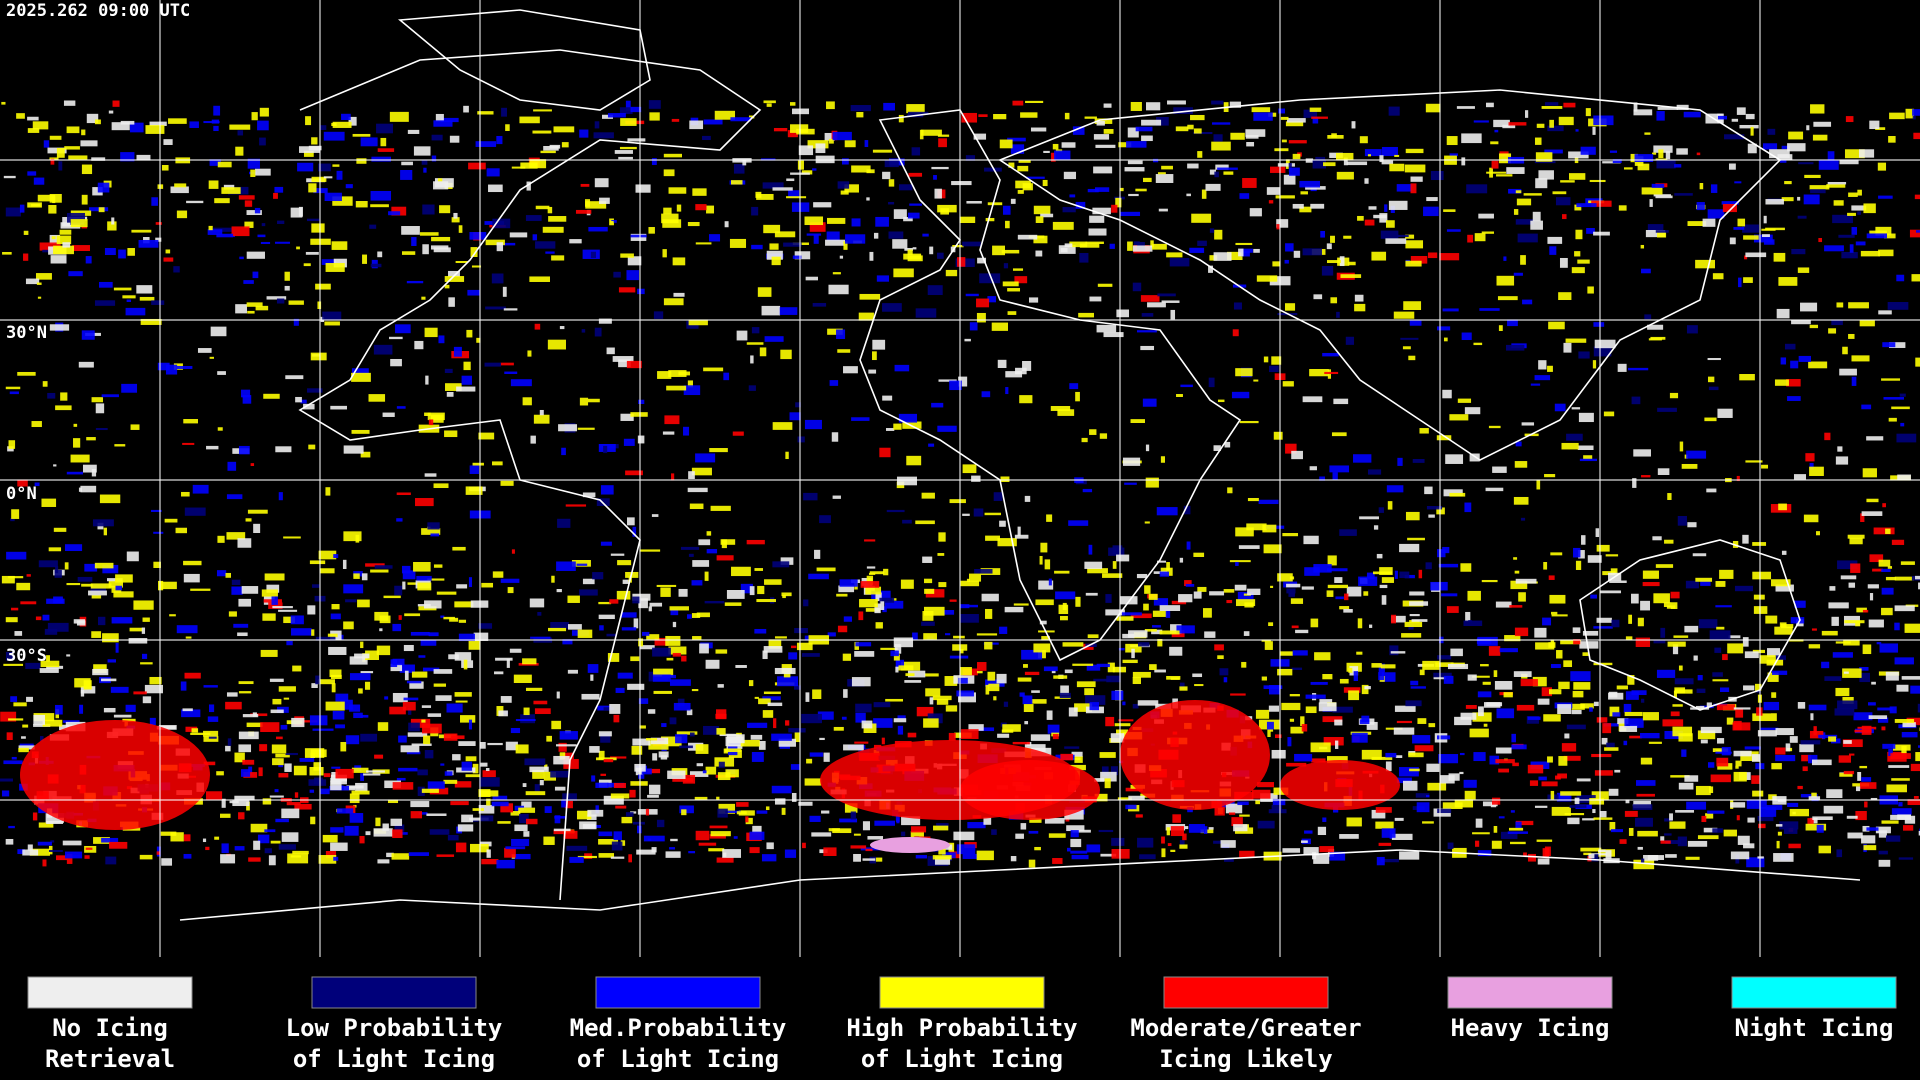 This screenshot has height=1080, width=1920. Describe the element at coordinates (962, 1059) in the screenshot. I see `legend-label: of Light Icing` at that location.